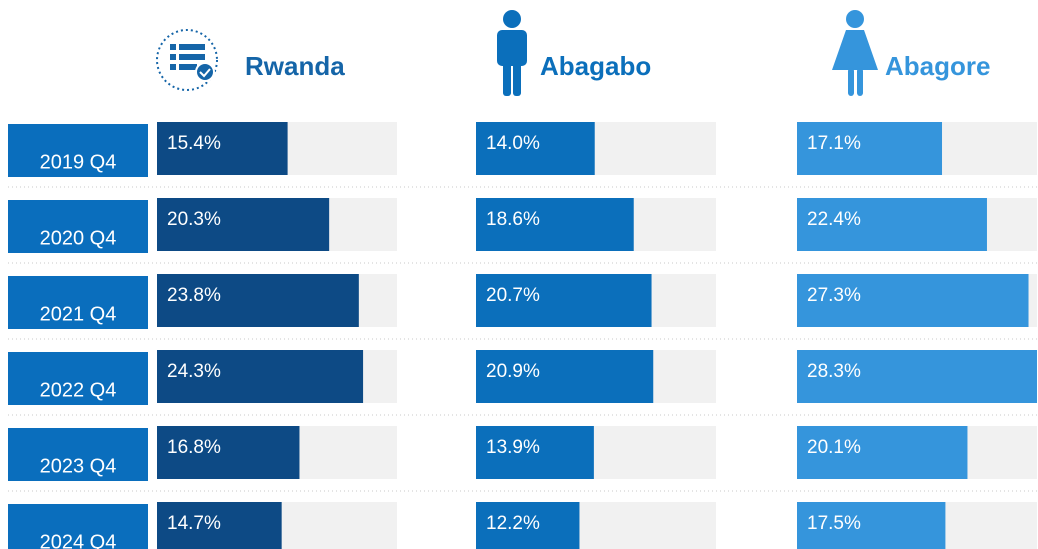 This screenshot has width=1038, height=549. Describe the element at coordinates (194, 295) in the screenshot. I see `value-label: 23.8%` at that location.